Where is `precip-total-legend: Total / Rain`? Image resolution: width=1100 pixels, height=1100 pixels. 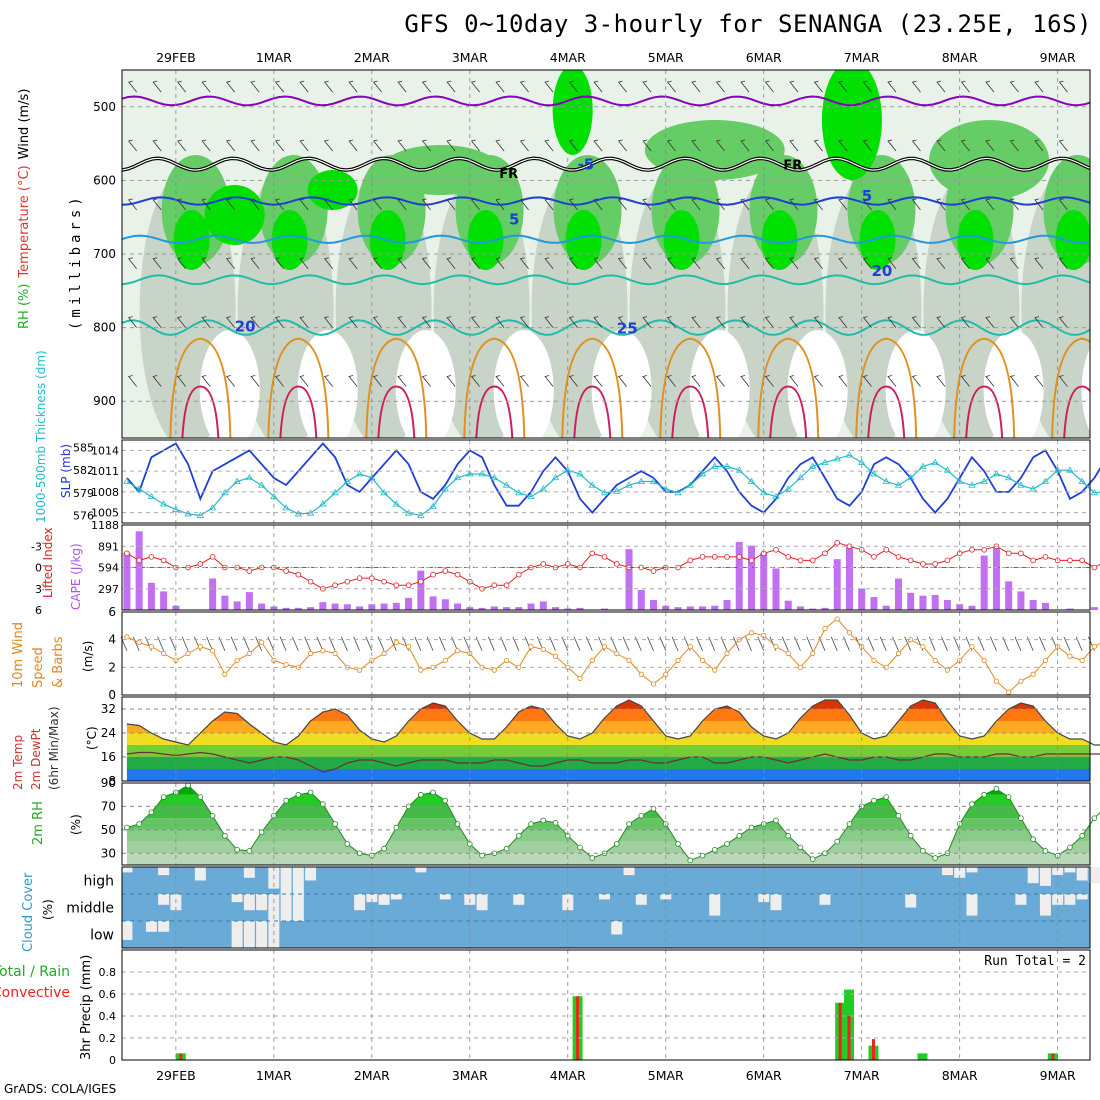
precip-total-legend: Total / Rain is located at coordinates (35, 972).